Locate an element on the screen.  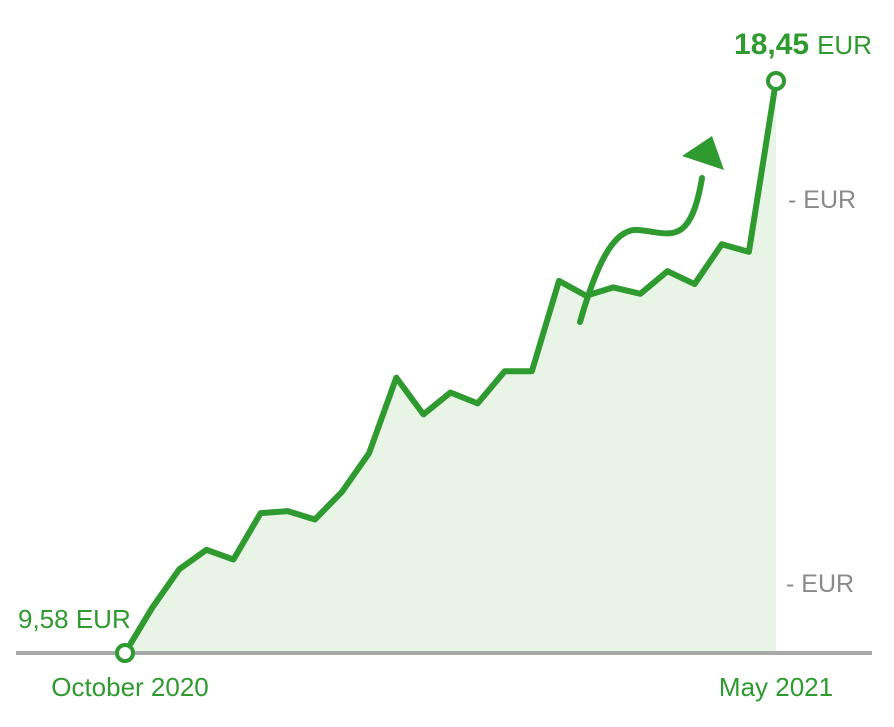
end-value-unit: EUR is located at coordinates (844, 45).